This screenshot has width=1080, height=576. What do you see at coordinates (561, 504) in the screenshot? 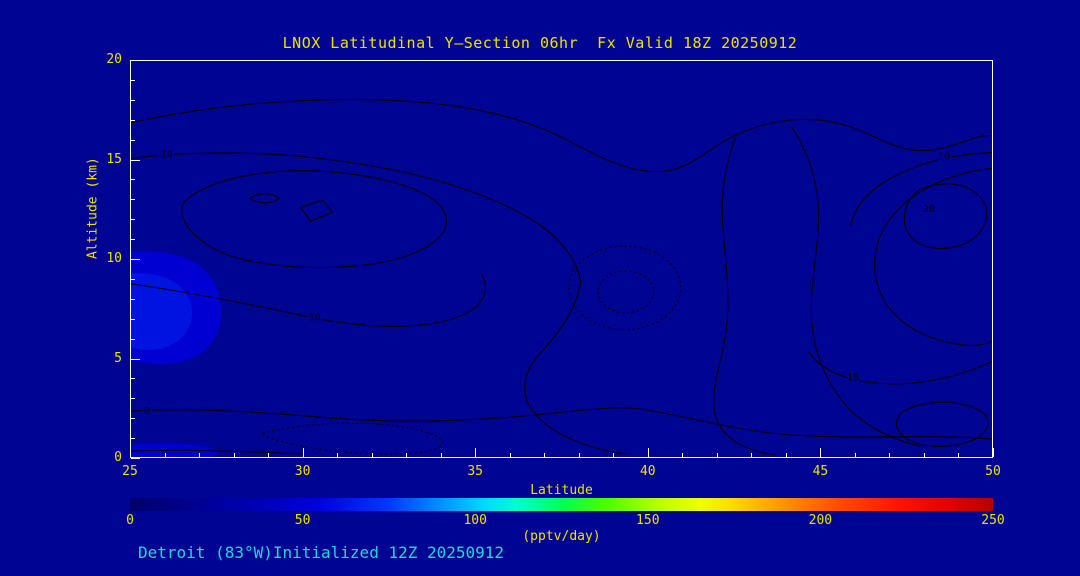
I see `colorbar-gradient` at bounding box center [561, 504].